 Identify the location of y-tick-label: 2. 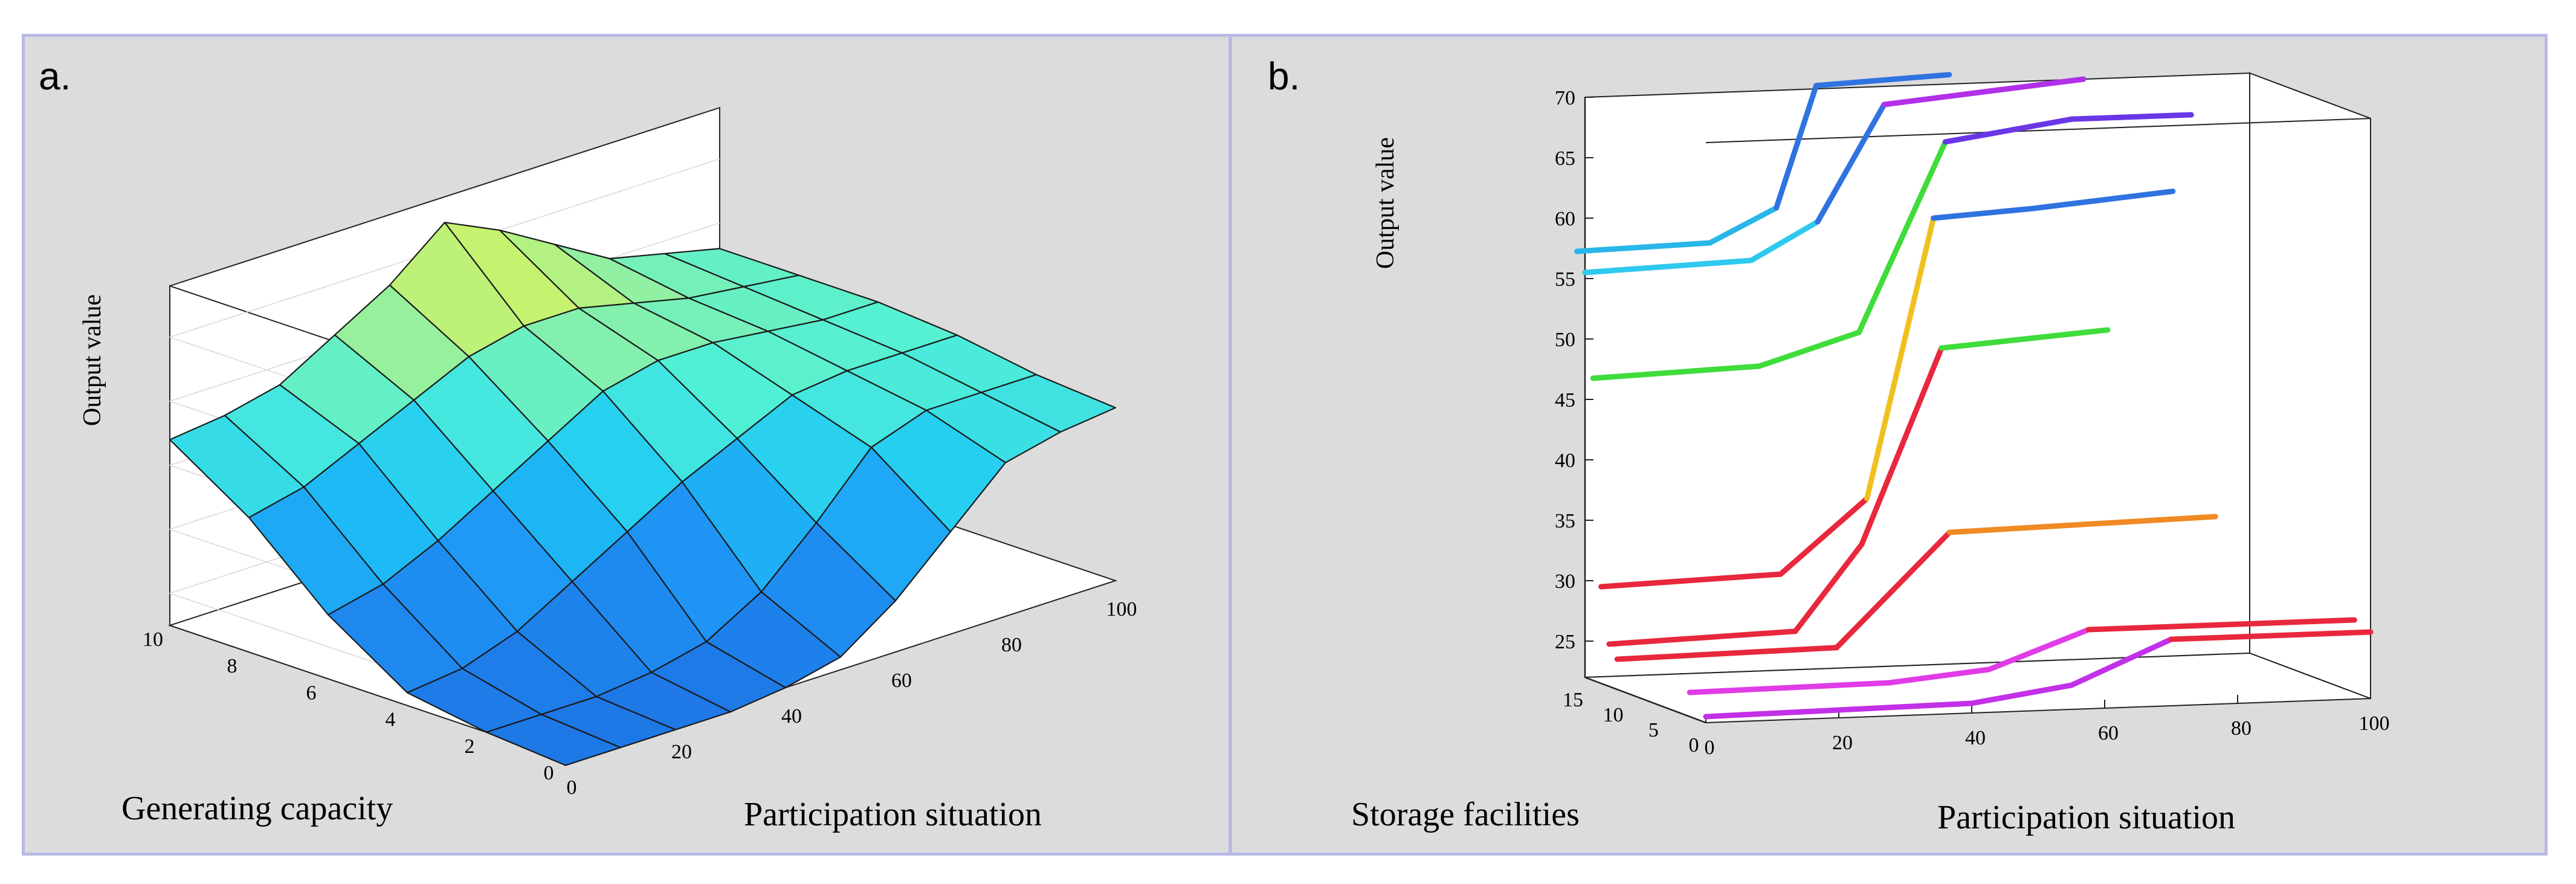
(470, 746).